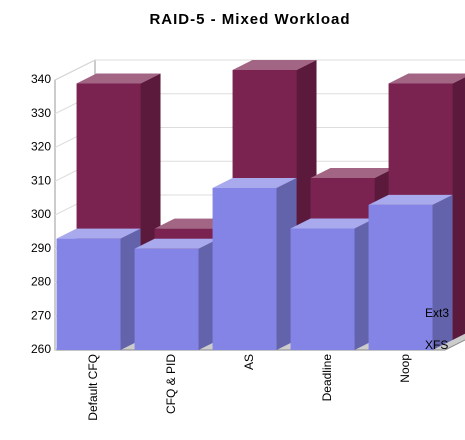  I want to click on x-tick-label: Default CFQ, so click(93, 387).